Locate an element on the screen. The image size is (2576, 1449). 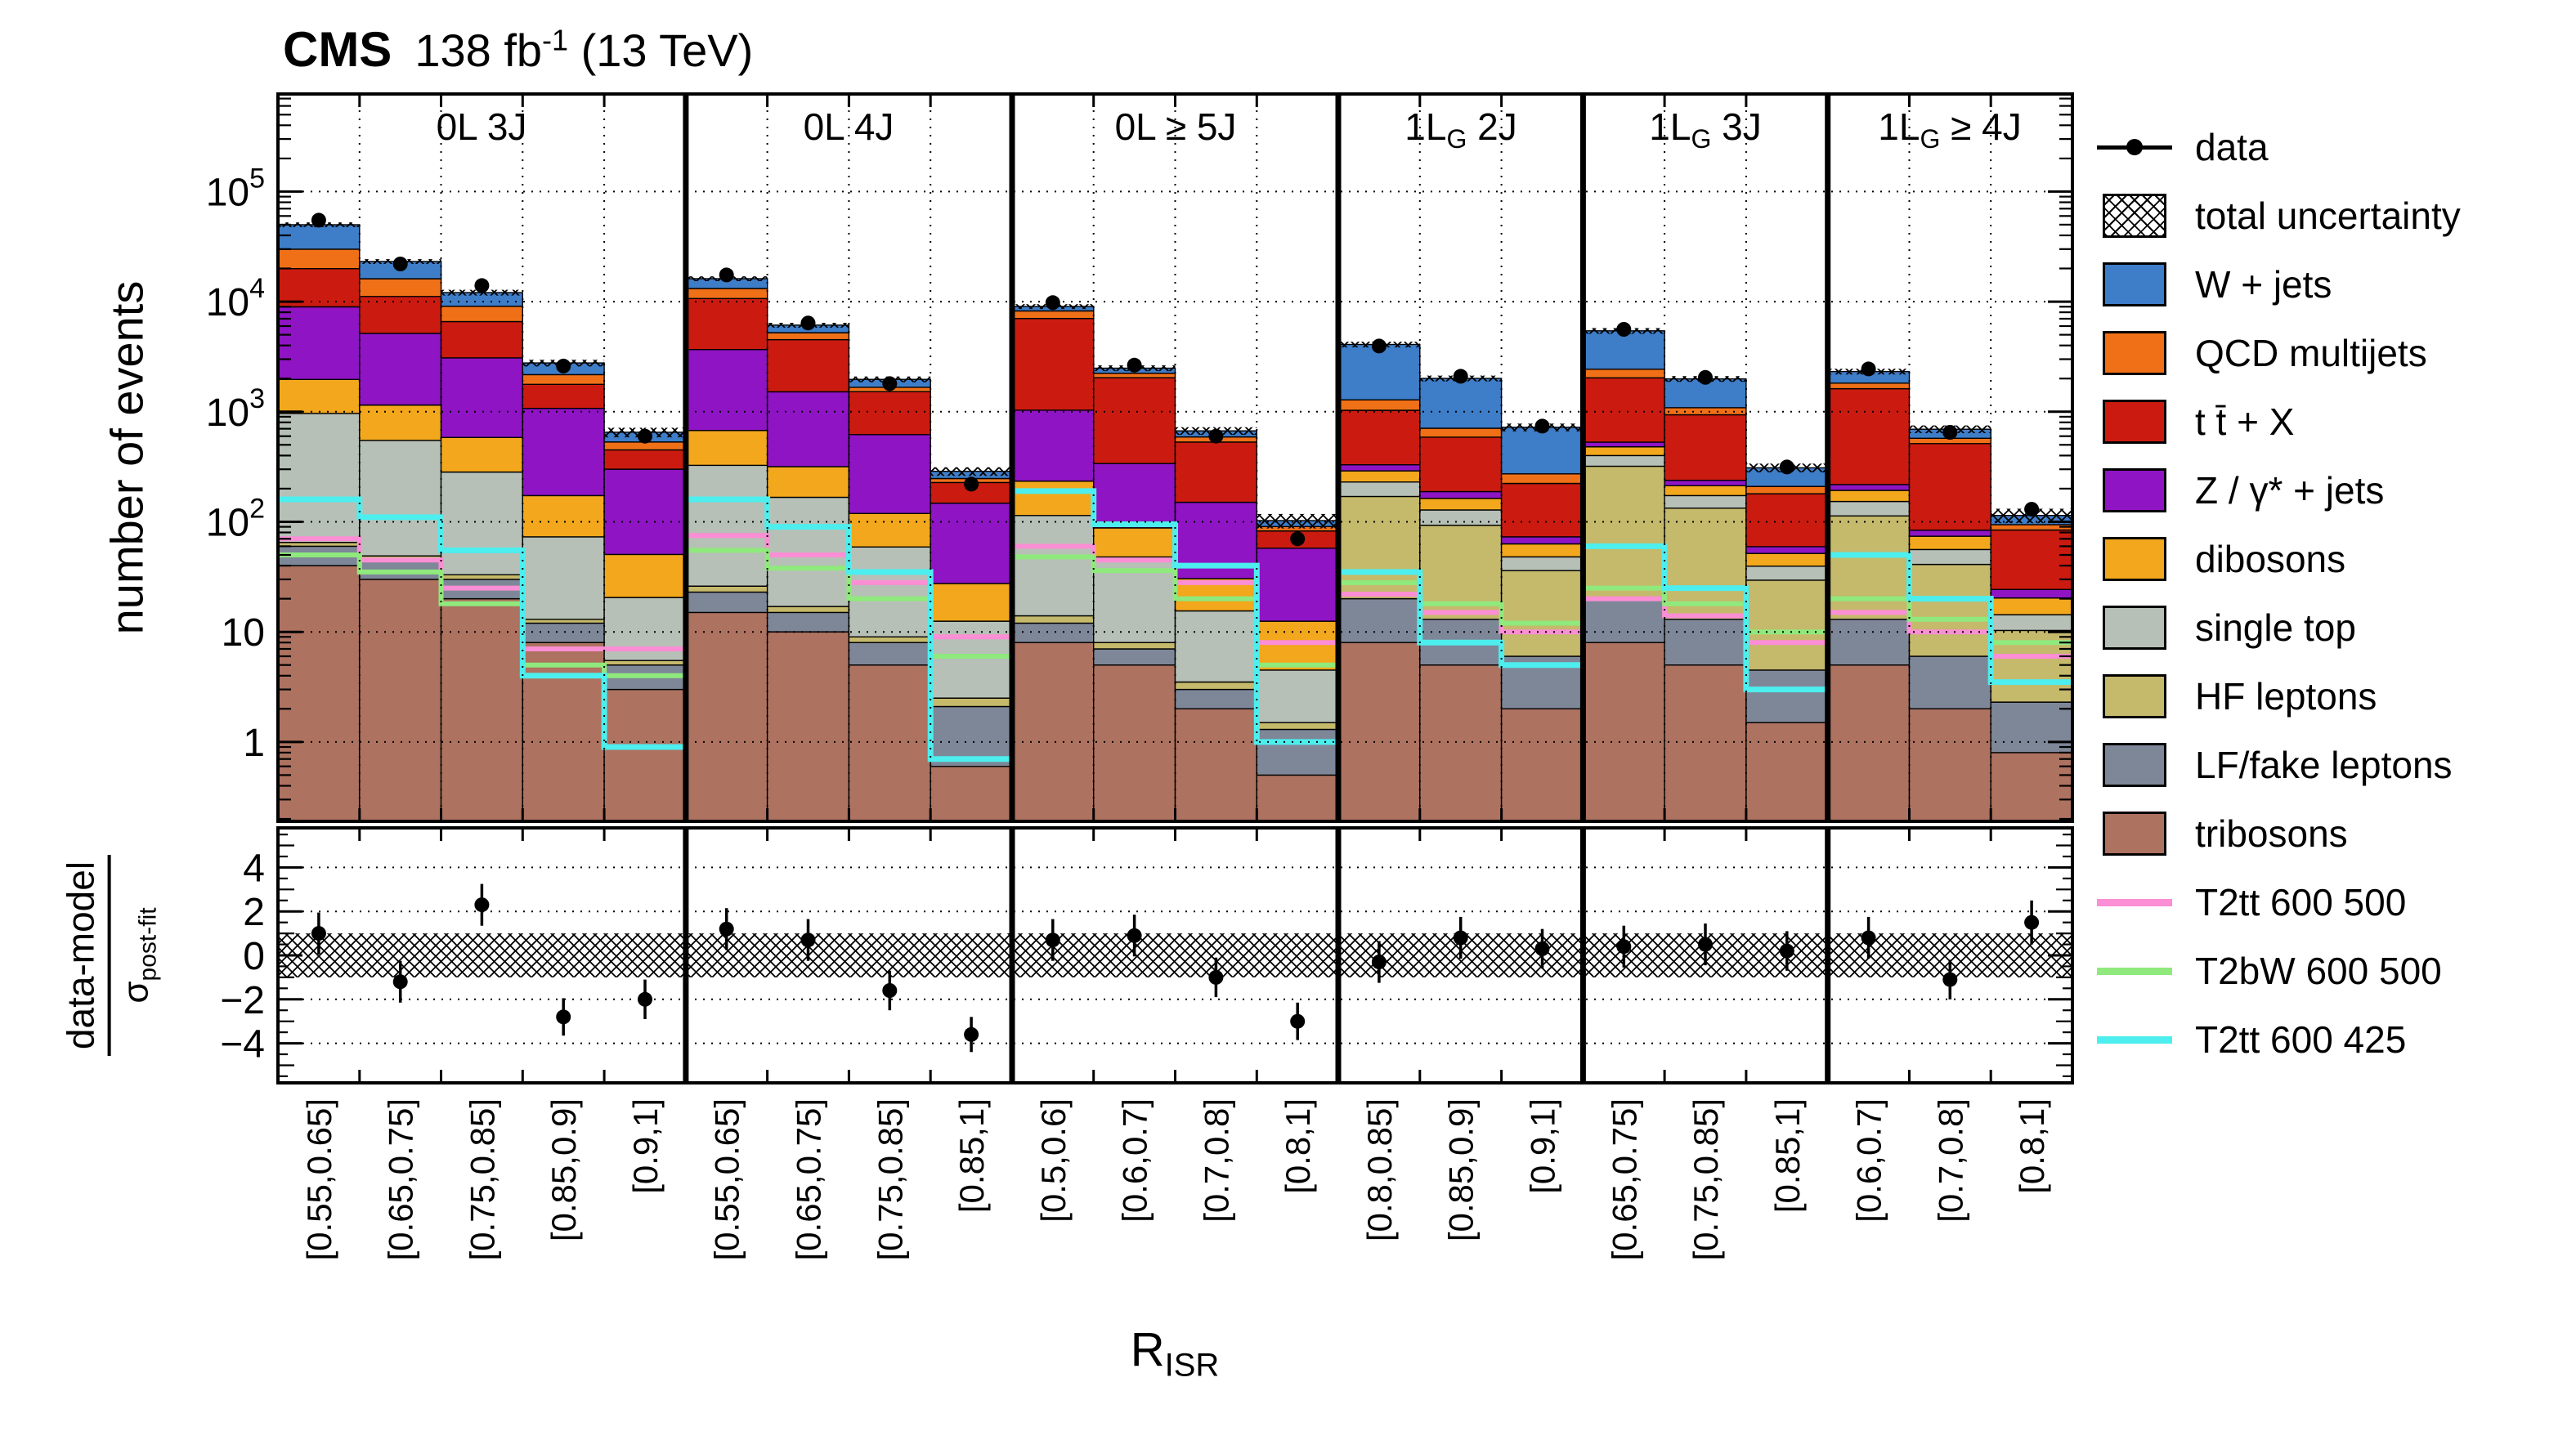
y-tick-label: 10³ is located at coordinates (236, 409).